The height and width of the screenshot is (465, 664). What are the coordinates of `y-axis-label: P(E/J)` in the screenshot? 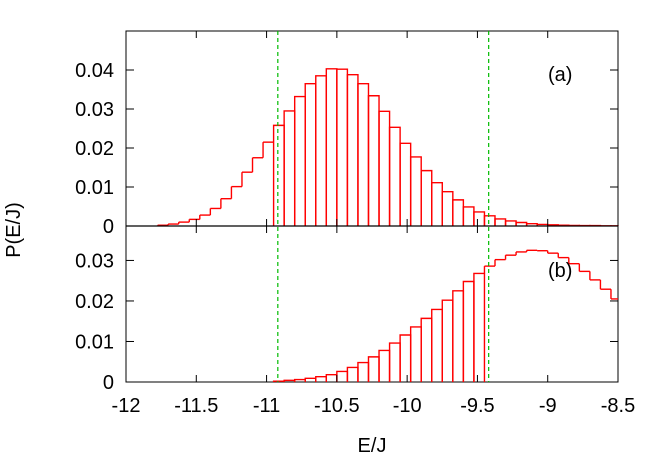 It's located at (14, 230).